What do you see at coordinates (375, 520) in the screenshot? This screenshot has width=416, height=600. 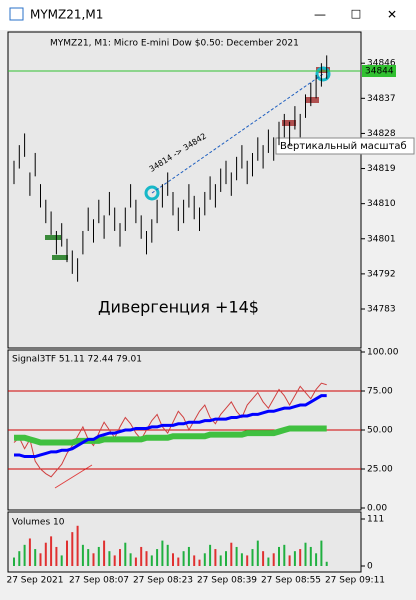 I see `y-tick-label: 111` at bounding box center [375, 520].